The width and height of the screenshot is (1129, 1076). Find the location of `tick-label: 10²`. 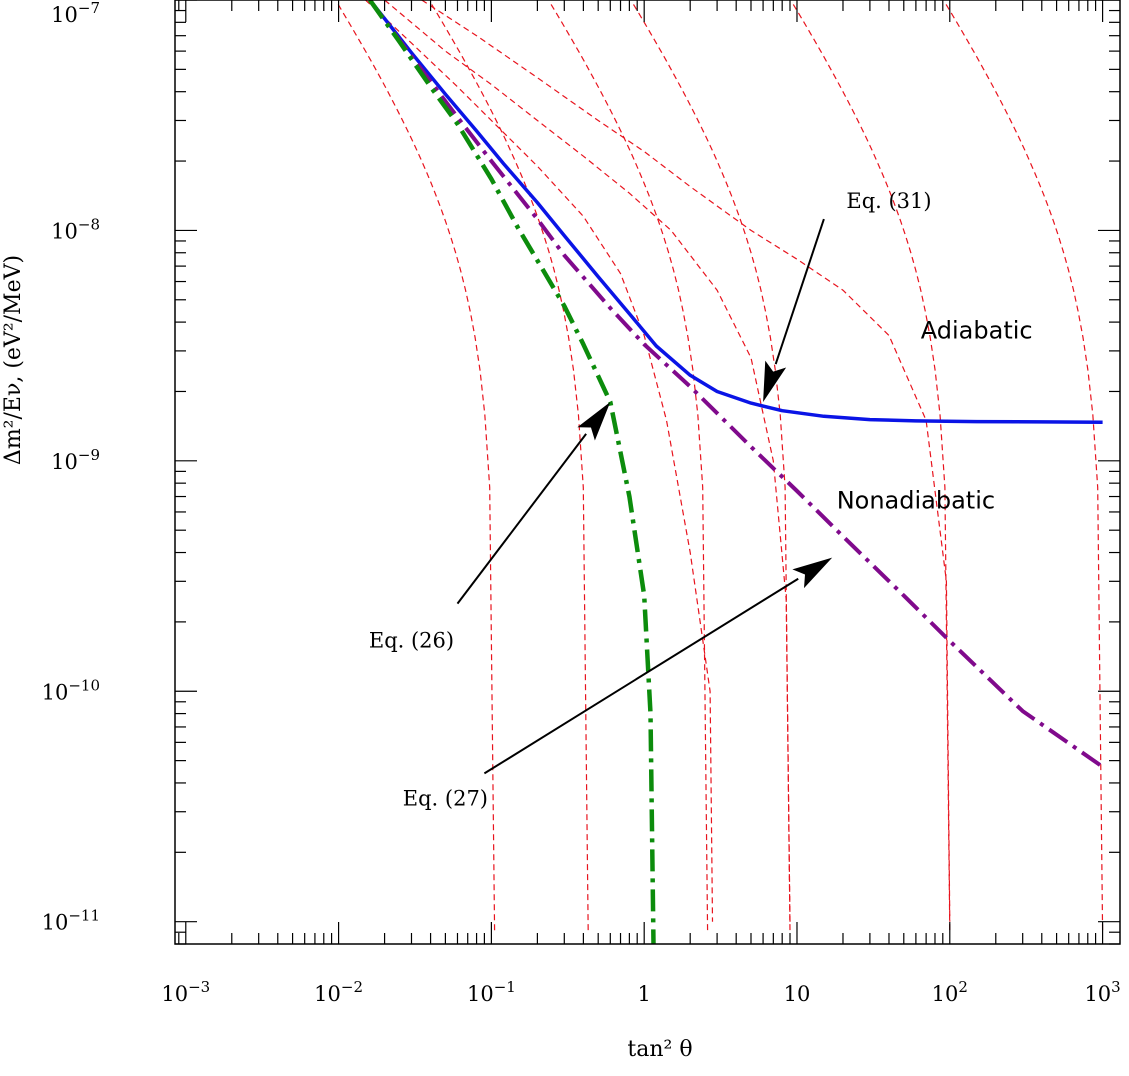

tick-label: 10² is located at coordinates (950, 992).